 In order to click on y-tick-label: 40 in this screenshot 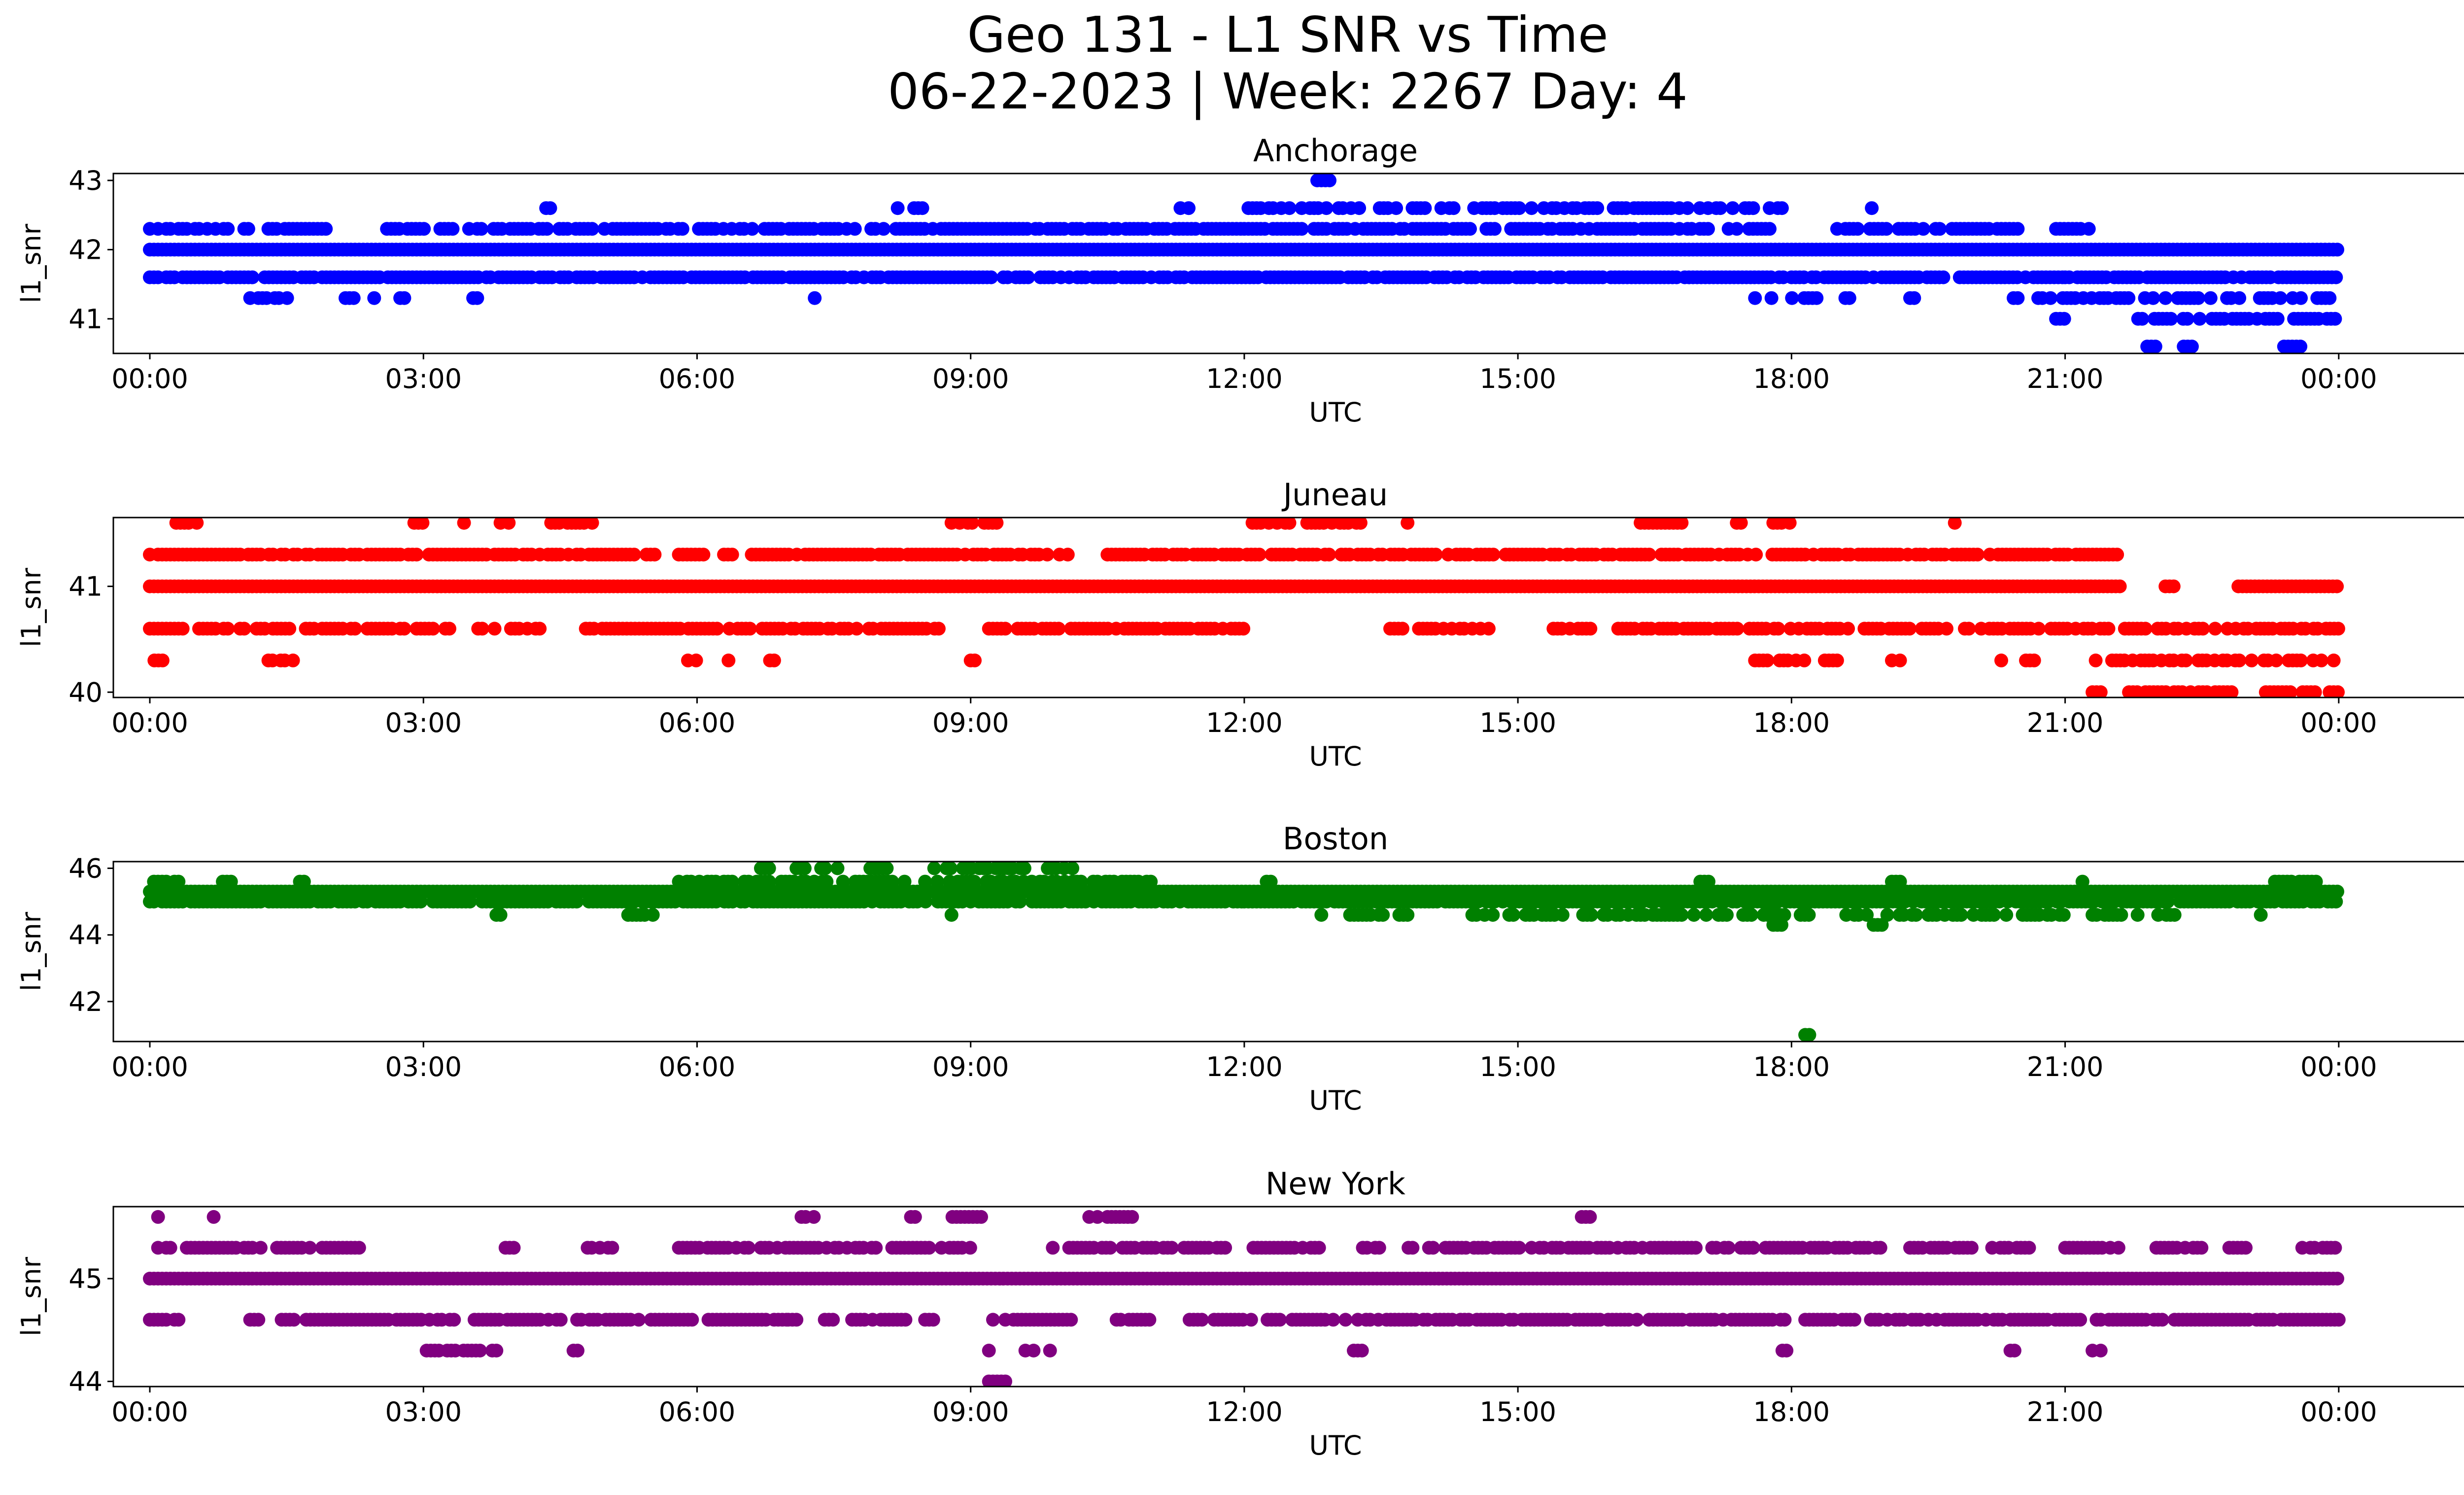, I will do `click(85, 692)`.